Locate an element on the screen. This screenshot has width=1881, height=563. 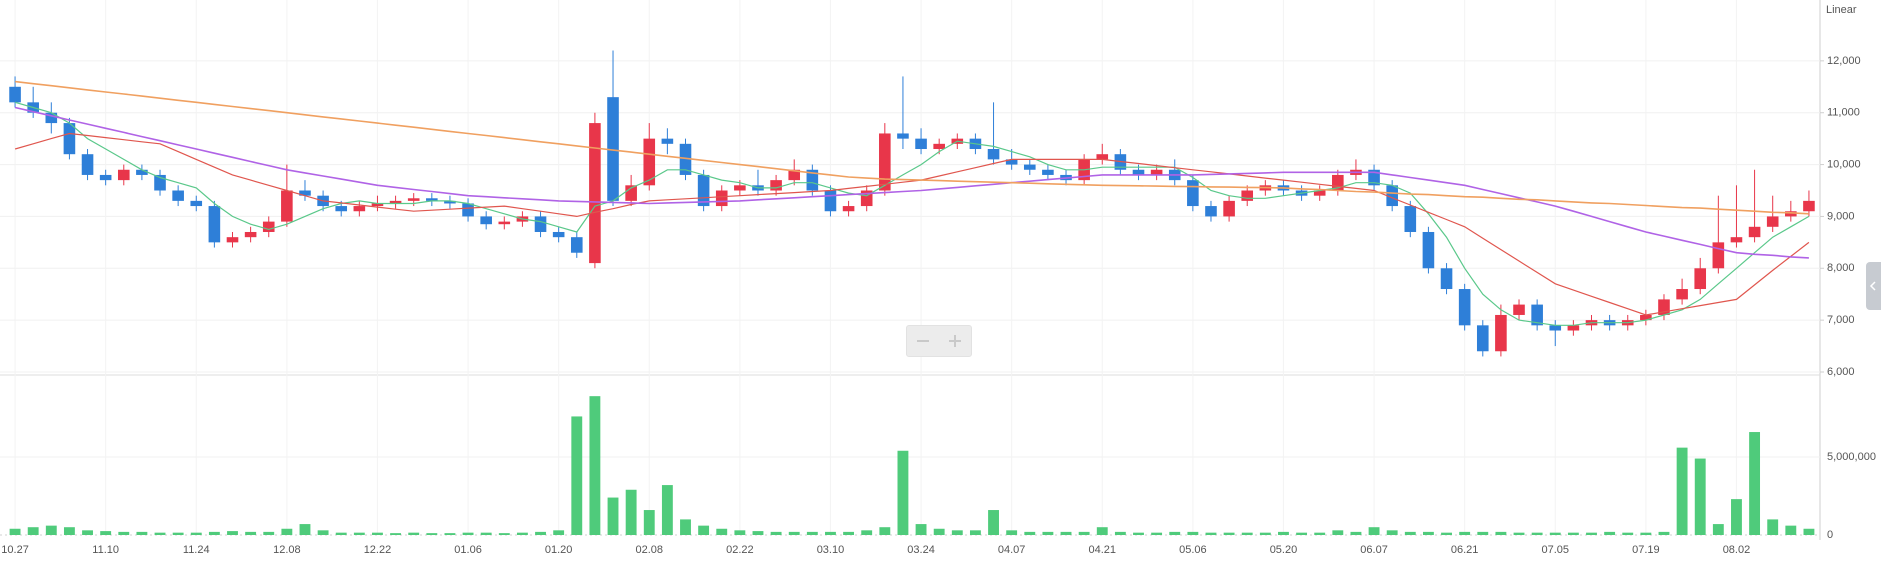
zoom-in is located at coordinates (955, 341).